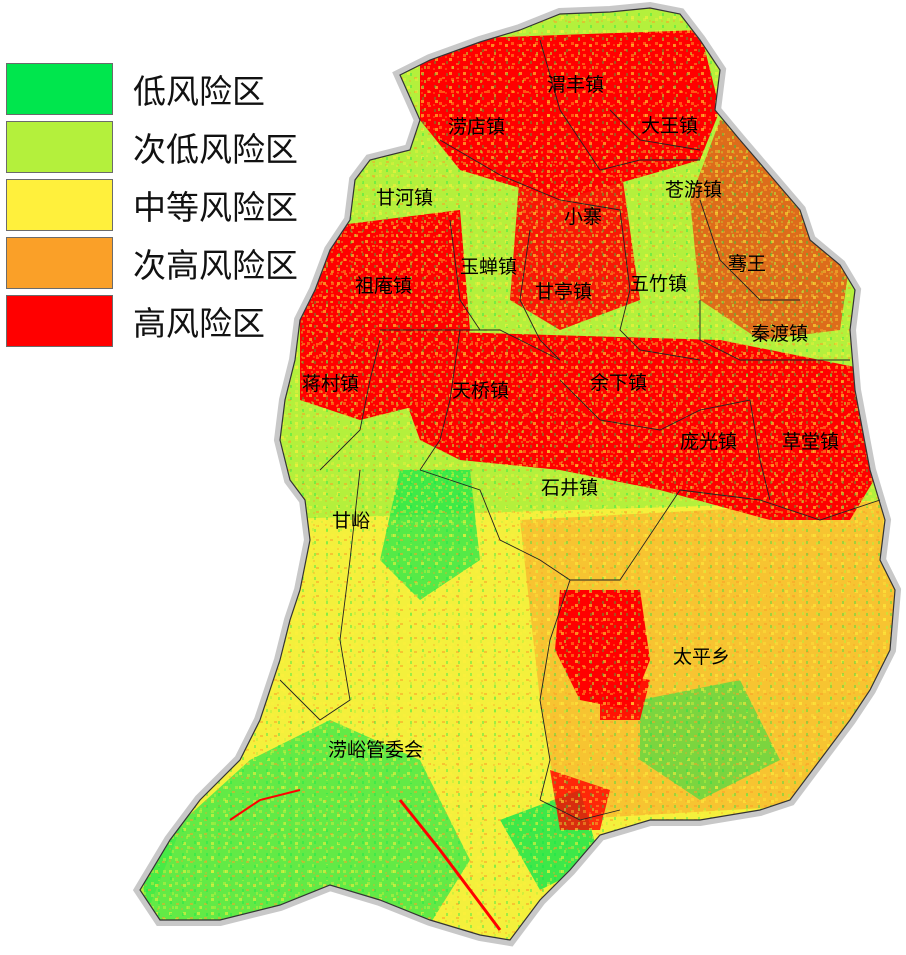 The height and width of the screenshot is (955, 906). Describe the element at coordinates (575, 85) in the screenshot. I see `place-label: 渭丰镇` at that location.